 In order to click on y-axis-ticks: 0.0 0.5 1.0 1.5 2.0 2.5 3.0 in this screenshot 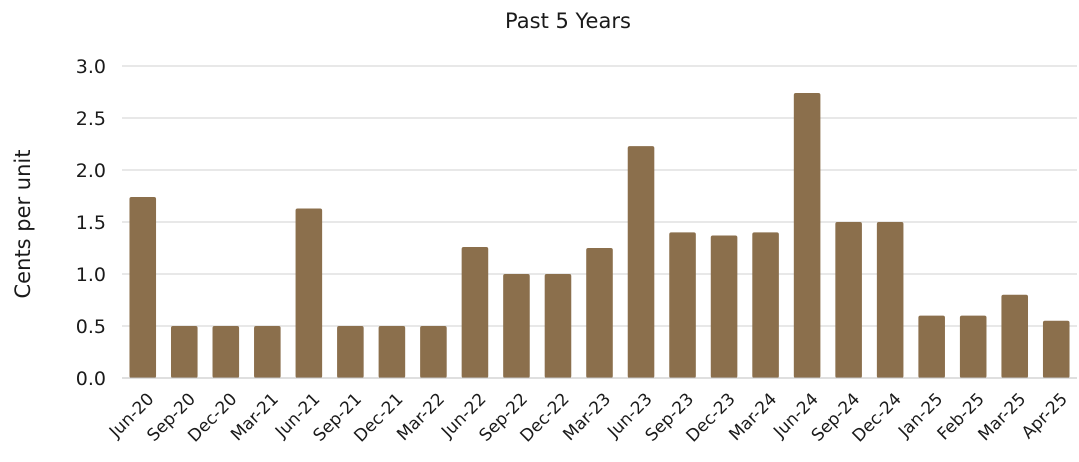, I will do `click(91, 223)`.